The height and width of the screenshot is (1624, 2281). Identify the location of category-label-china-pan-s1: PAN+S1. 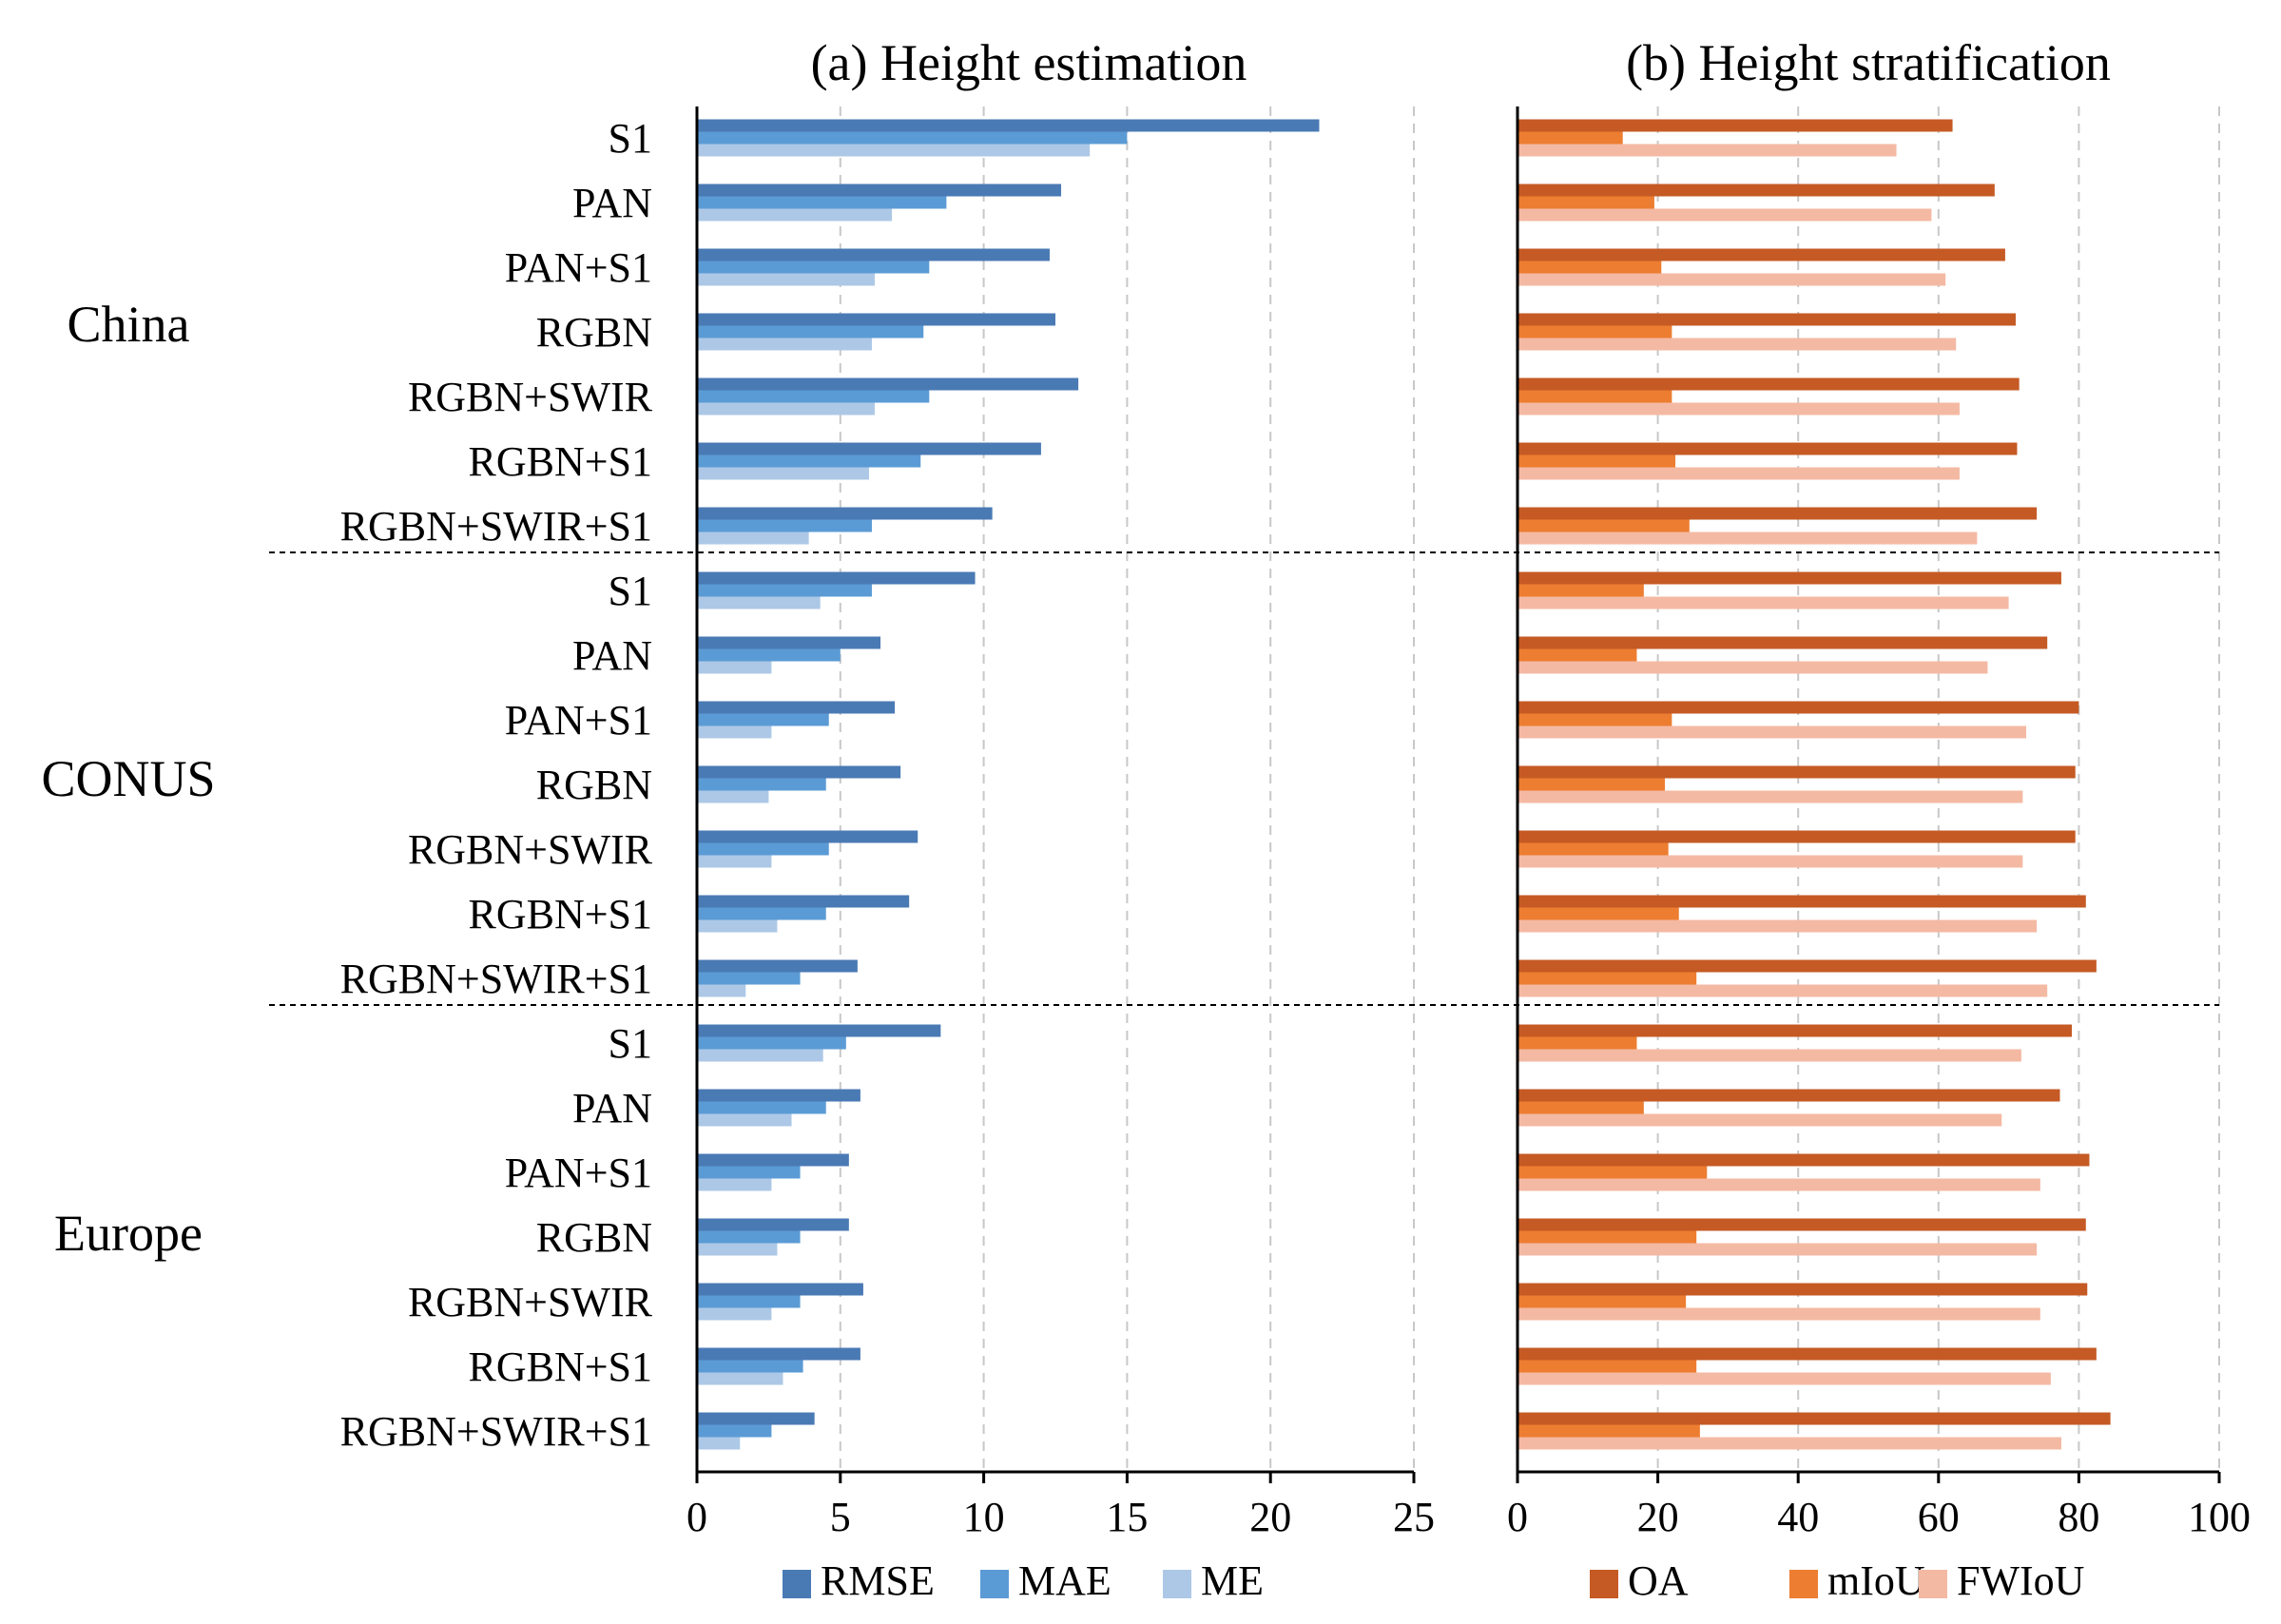
(578, 267).